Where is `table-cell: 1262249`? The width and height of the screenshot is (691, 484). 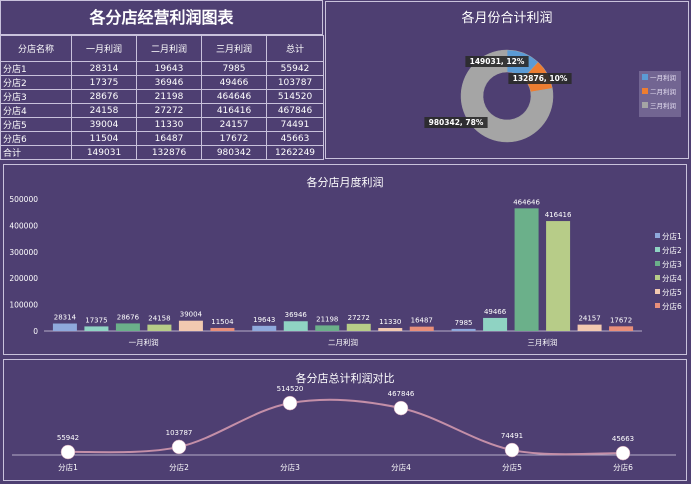 table-cell: 1262249 is located at coordinates (295, 152).